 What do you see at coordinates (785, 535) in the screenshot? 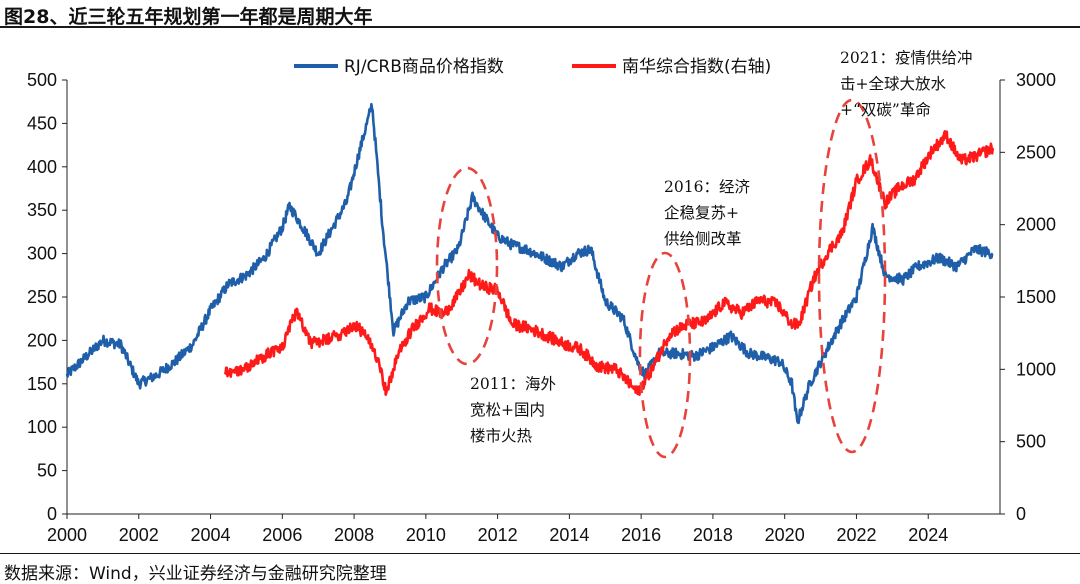
I see `x-tick-label: 2020` at bounding box center [785, 535].